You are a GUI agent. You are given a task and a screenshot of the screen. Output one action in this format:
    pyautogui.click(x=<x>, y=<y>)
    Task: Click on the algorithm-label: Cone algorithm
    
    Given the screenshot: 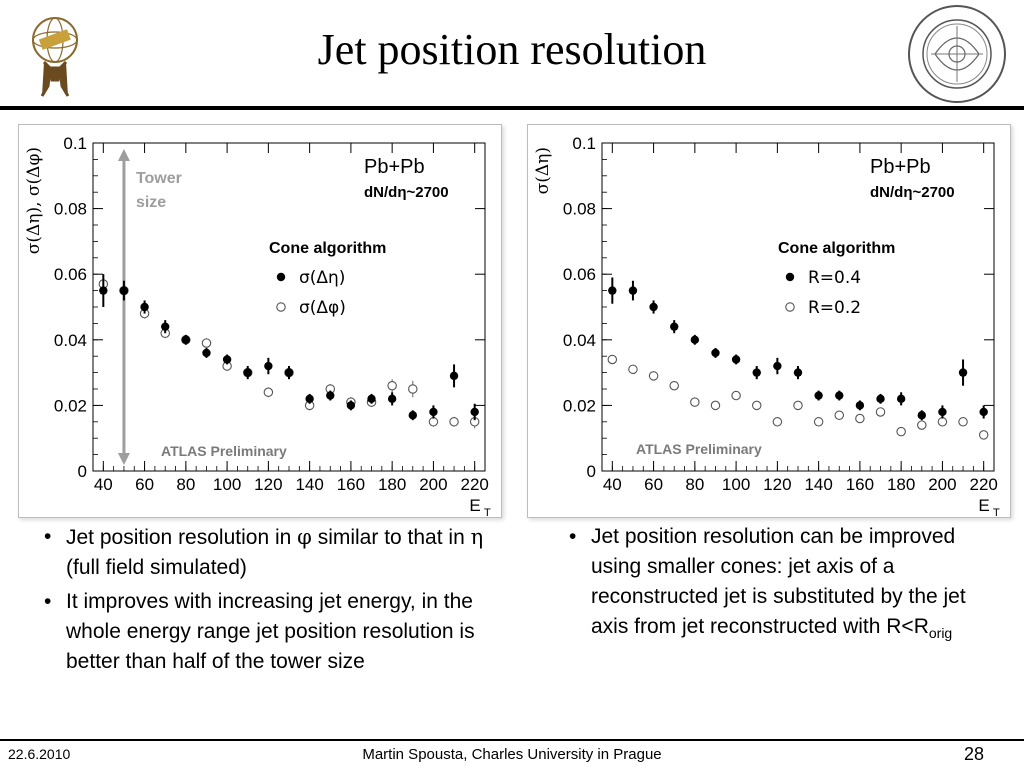 What is the action you would take?
    pyautogui.click(x=327, y=248)
    